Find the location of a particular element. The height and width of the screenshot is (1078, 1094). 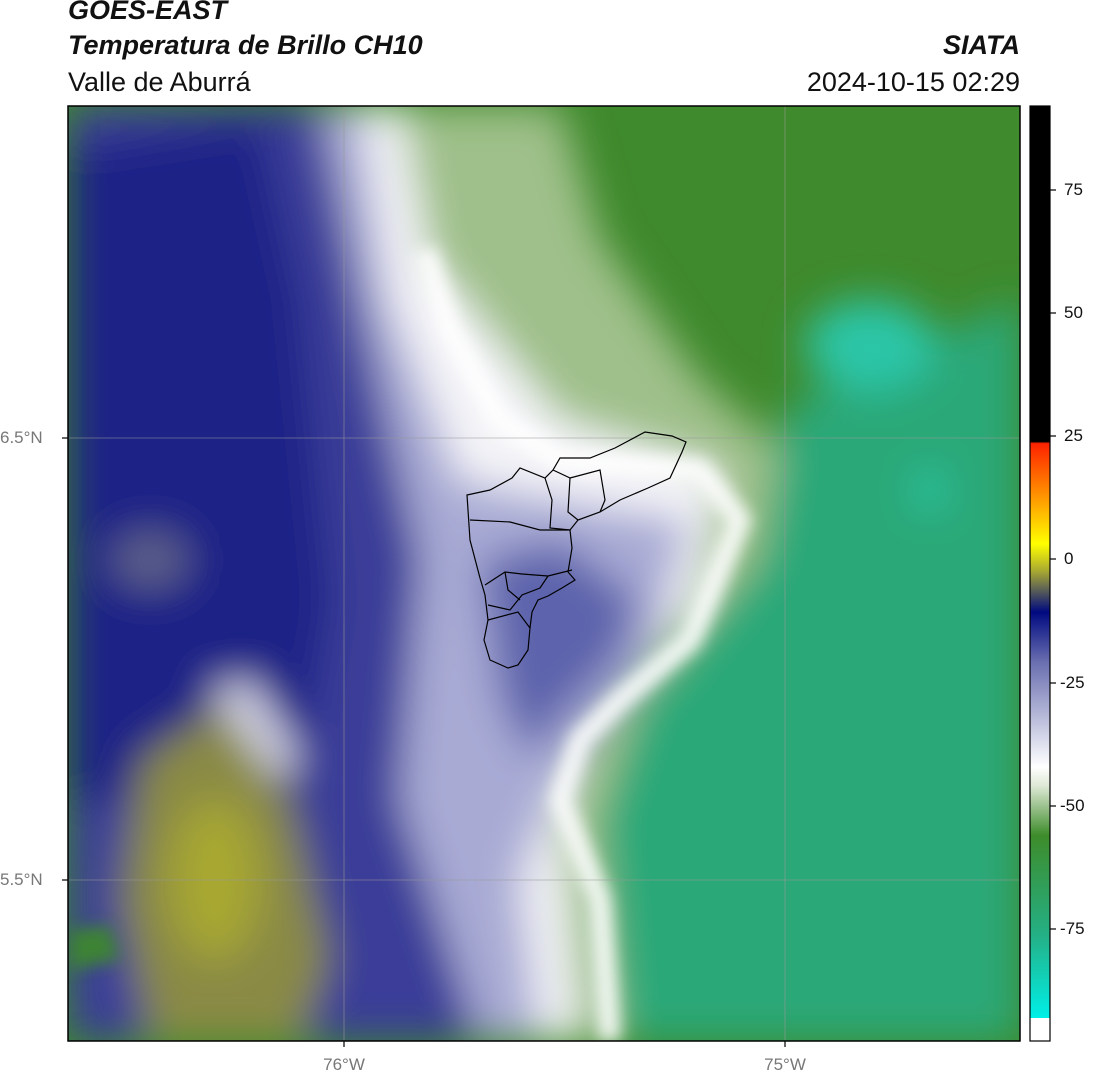

colorbar-tick-minus-75: -75 is located at coordinates (1072, 928).